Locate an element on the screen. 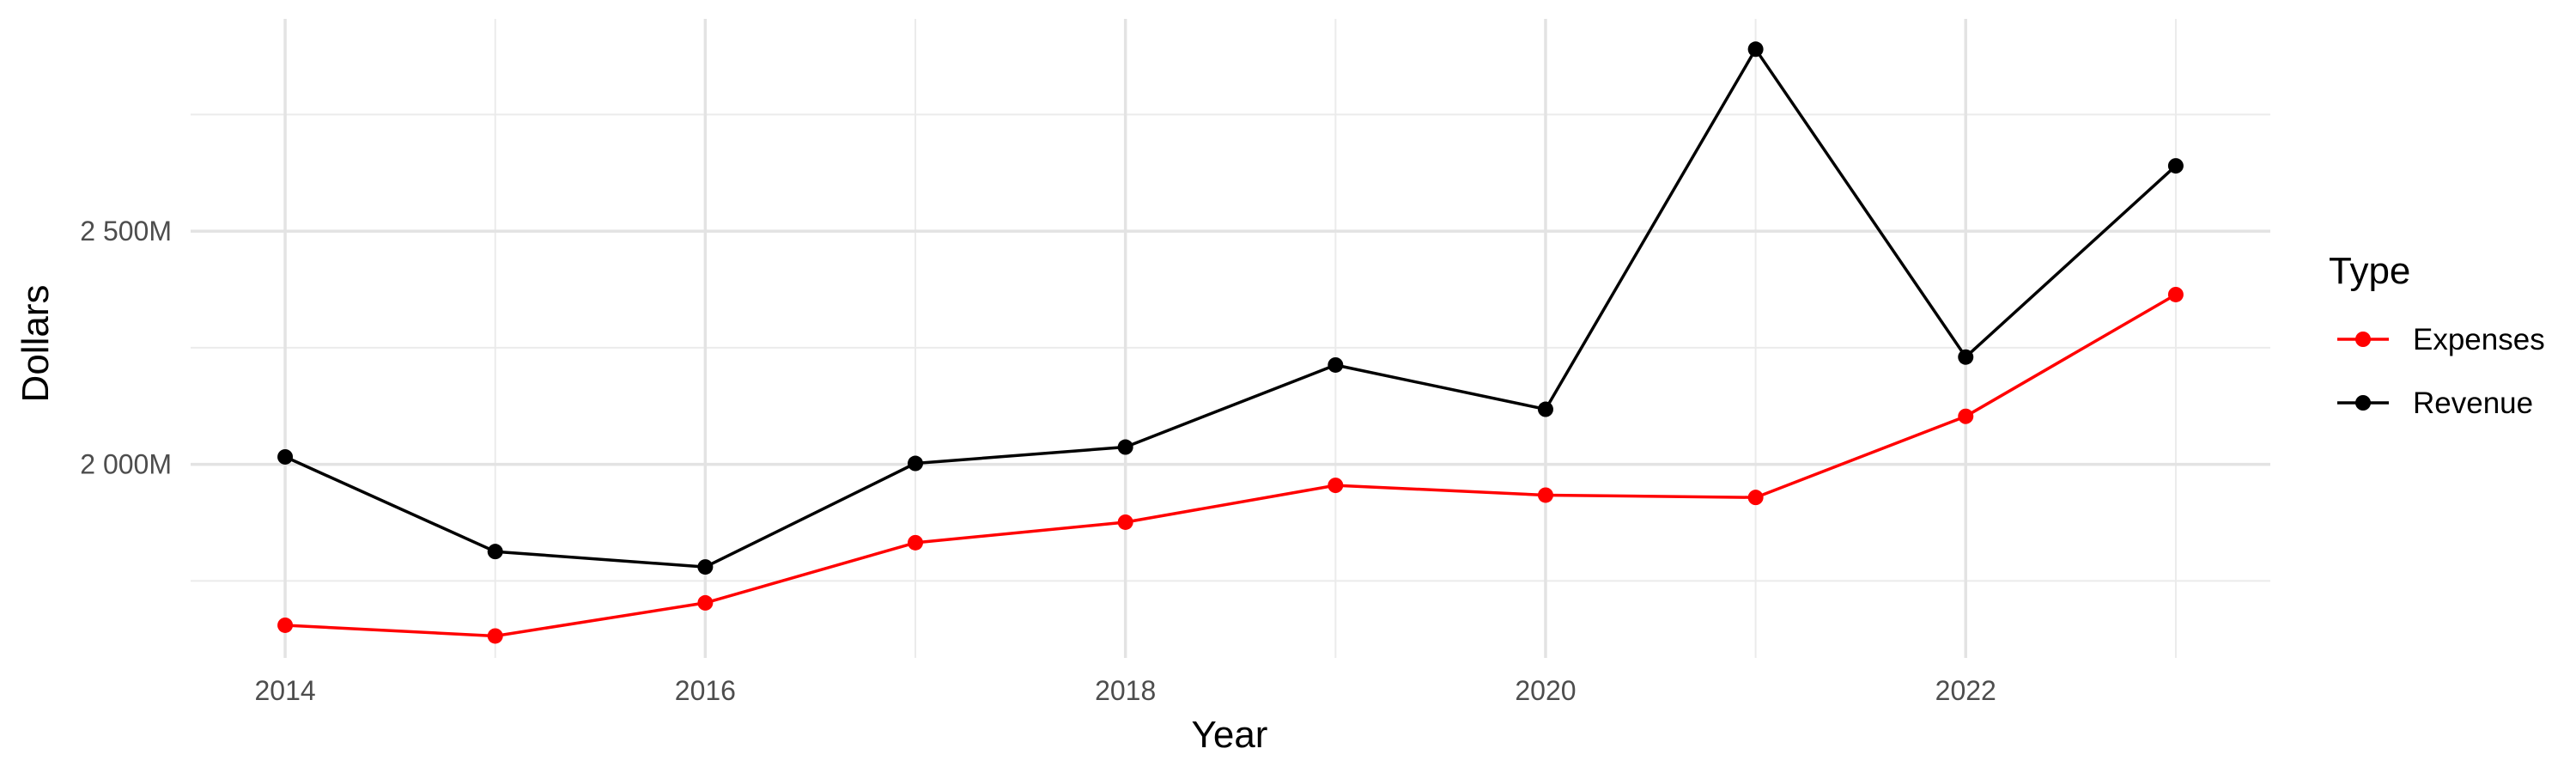  legend: Type Expenses Revenue is located at coordinates (2437, 335).